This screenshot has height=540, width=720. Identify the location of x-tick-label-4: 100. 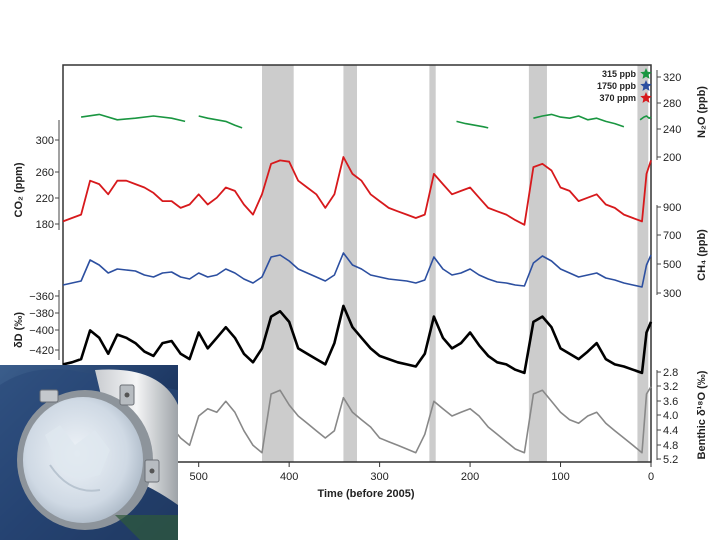
(560, 477).